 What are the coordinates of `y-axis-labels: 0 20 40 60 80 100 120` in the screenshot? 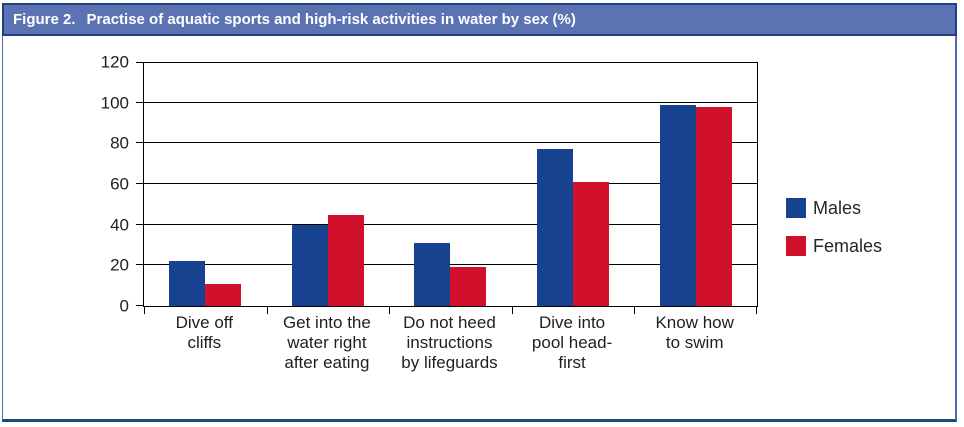 It's located at (114, 184).